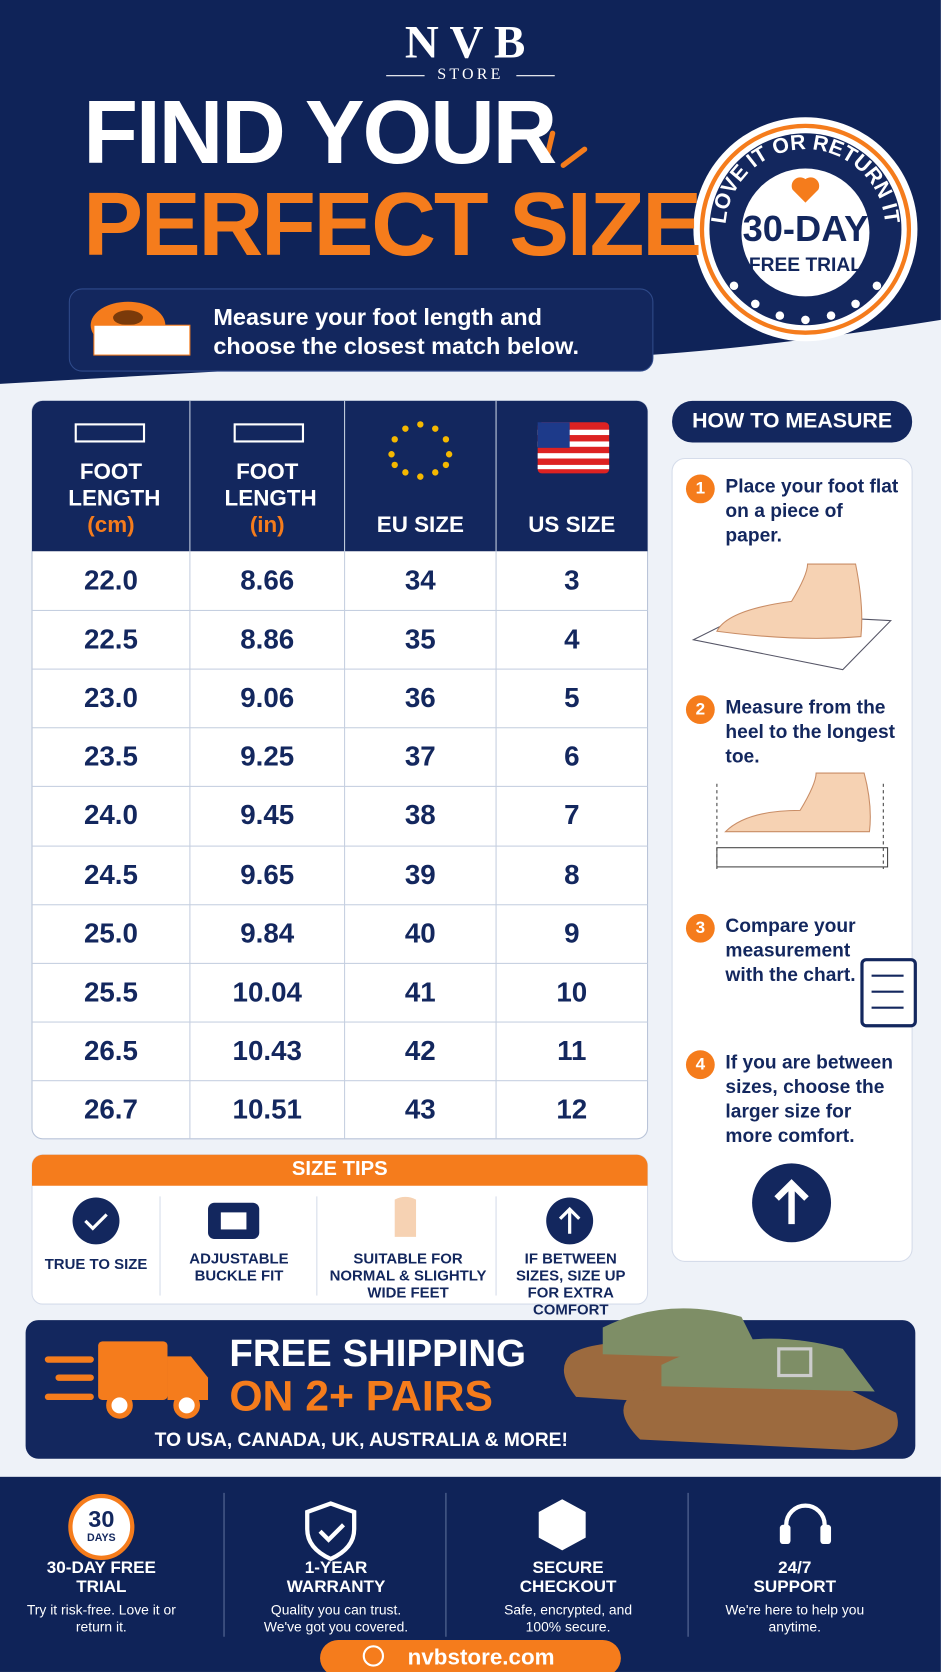 The image size is (941, 1672). What do you see at coordinates (805, 264) in the screenshot?
I see `badge-small: FREE TRIAL` at bounding box center [805, 264].